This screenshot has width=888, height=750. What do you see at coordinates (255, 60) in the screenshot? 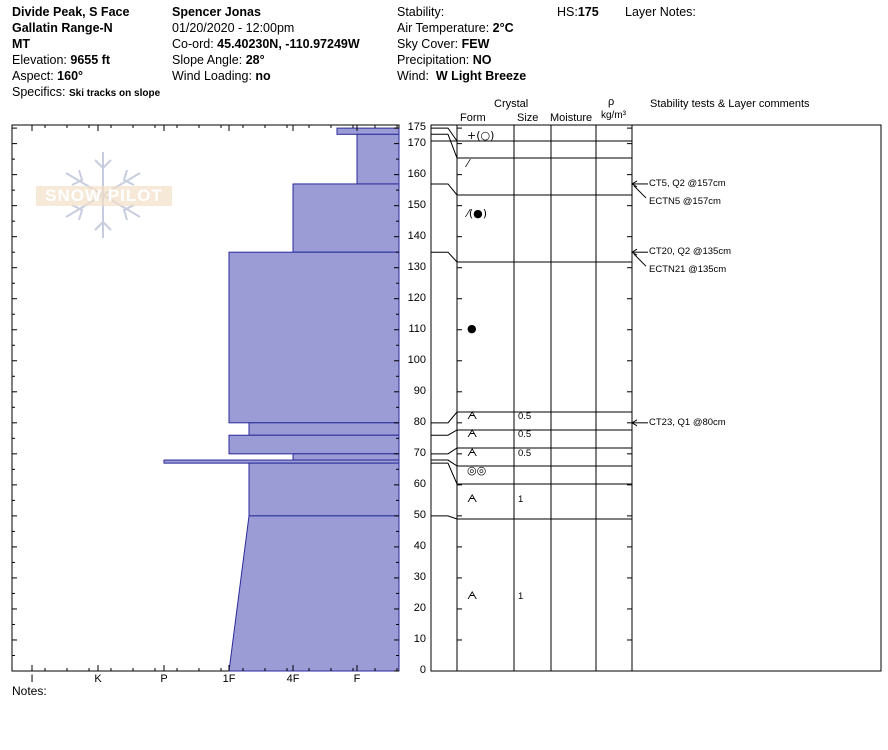
I see `slope-angle-value: 28°` at bounding box center [255, 60].